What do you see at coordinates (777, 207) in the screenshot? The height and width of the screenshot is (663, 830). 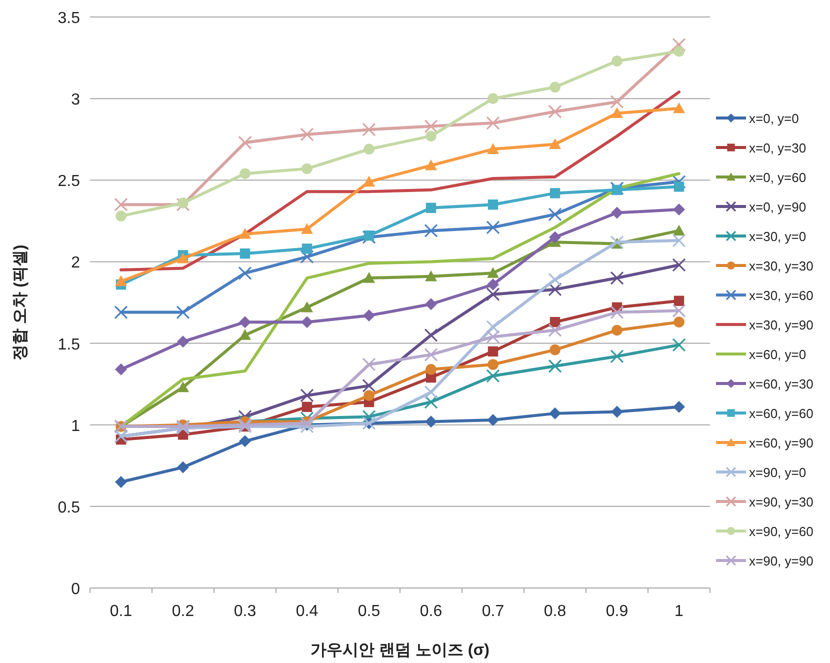 I see `legend-label: x=0, y=90` at bounding box center [777, 207].